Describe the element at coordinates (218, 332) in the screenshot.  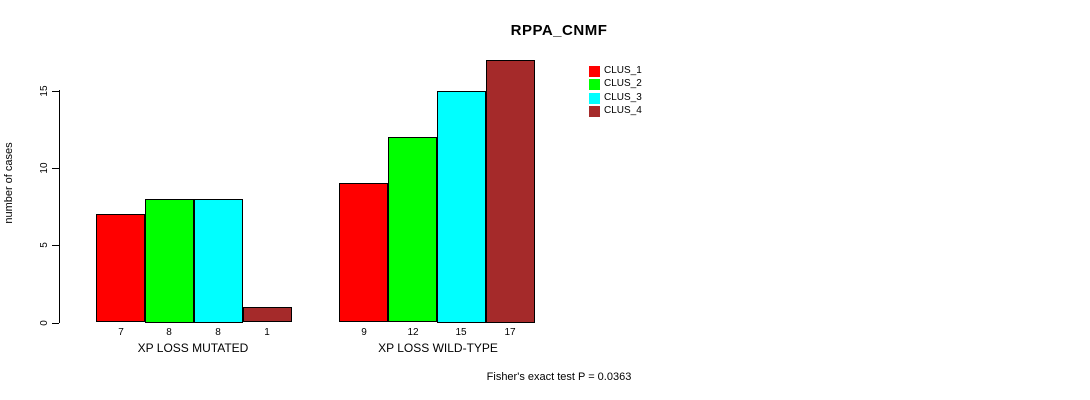
I see `bar-value-clus_3-group1: 8` at that location.